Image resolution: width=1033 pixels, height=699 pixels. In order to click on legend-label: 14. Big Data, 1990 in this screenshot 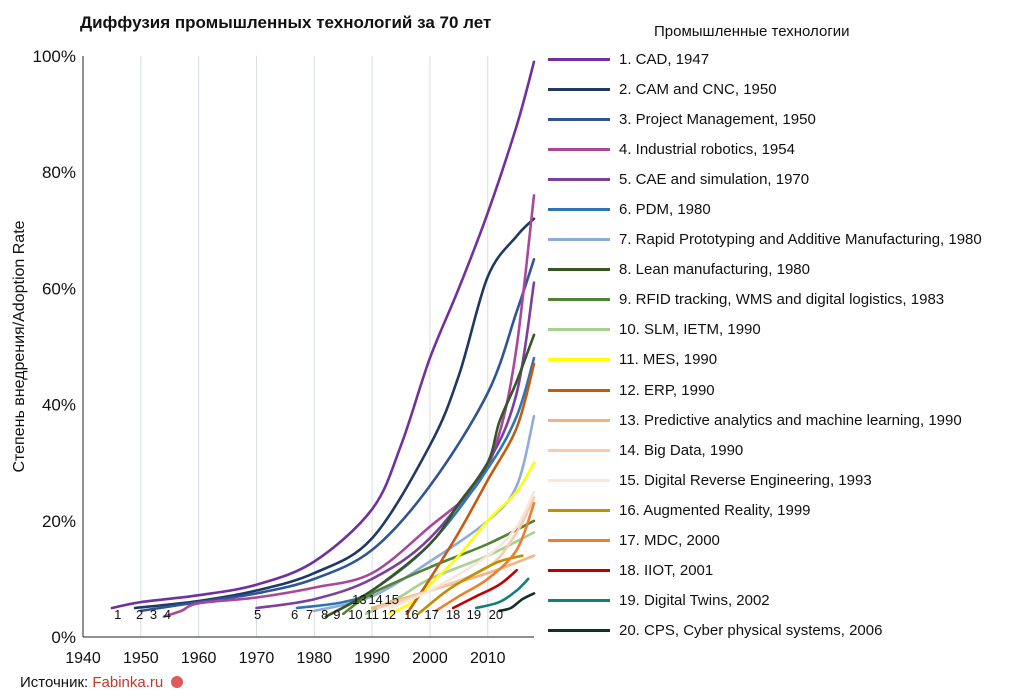, I will do `click(681, 450)`.